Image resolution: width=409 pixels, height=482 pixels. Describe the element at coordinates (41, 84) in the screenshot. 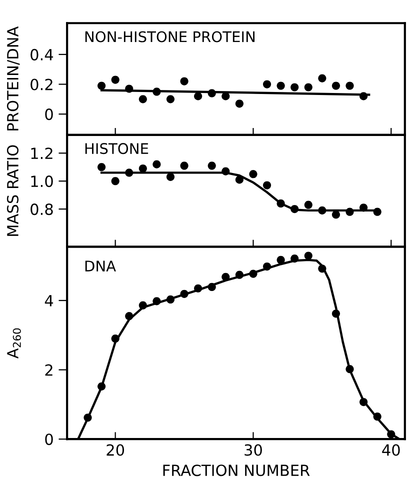

I see `y-tick-label: 0.2` at that location.